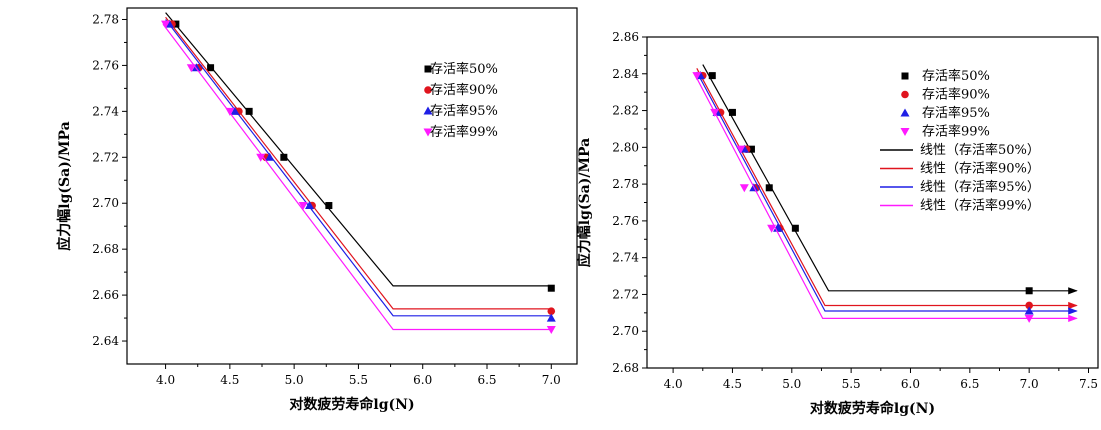 This screenshot has width=1101, height=430. Describe the element at coordinates (851, 384) in the screenshot. I see `x-tick-label: 5.5` at that location.